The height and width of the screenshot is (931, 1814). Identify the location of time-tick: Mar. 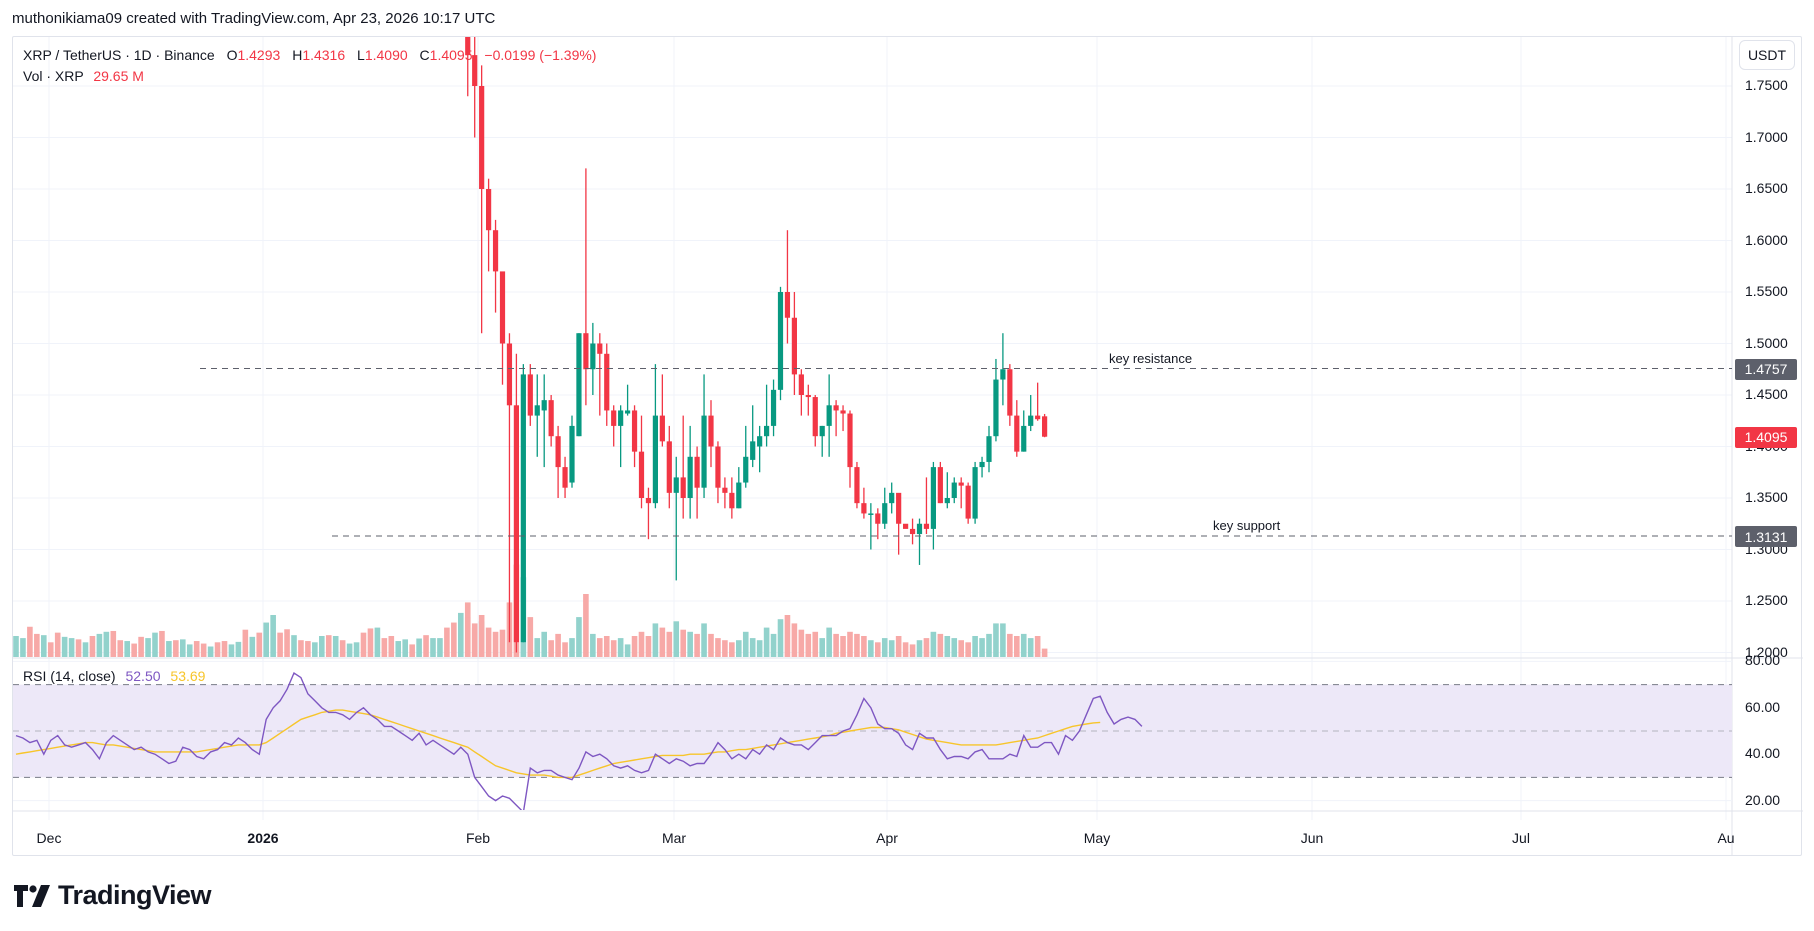
(674, 838).